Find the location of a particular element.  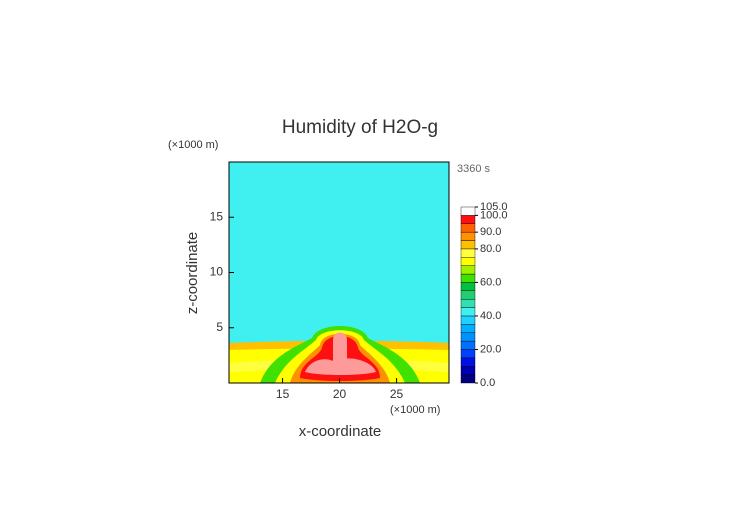

y-unit: (×1000 m) is located at coordinates (193, 145).